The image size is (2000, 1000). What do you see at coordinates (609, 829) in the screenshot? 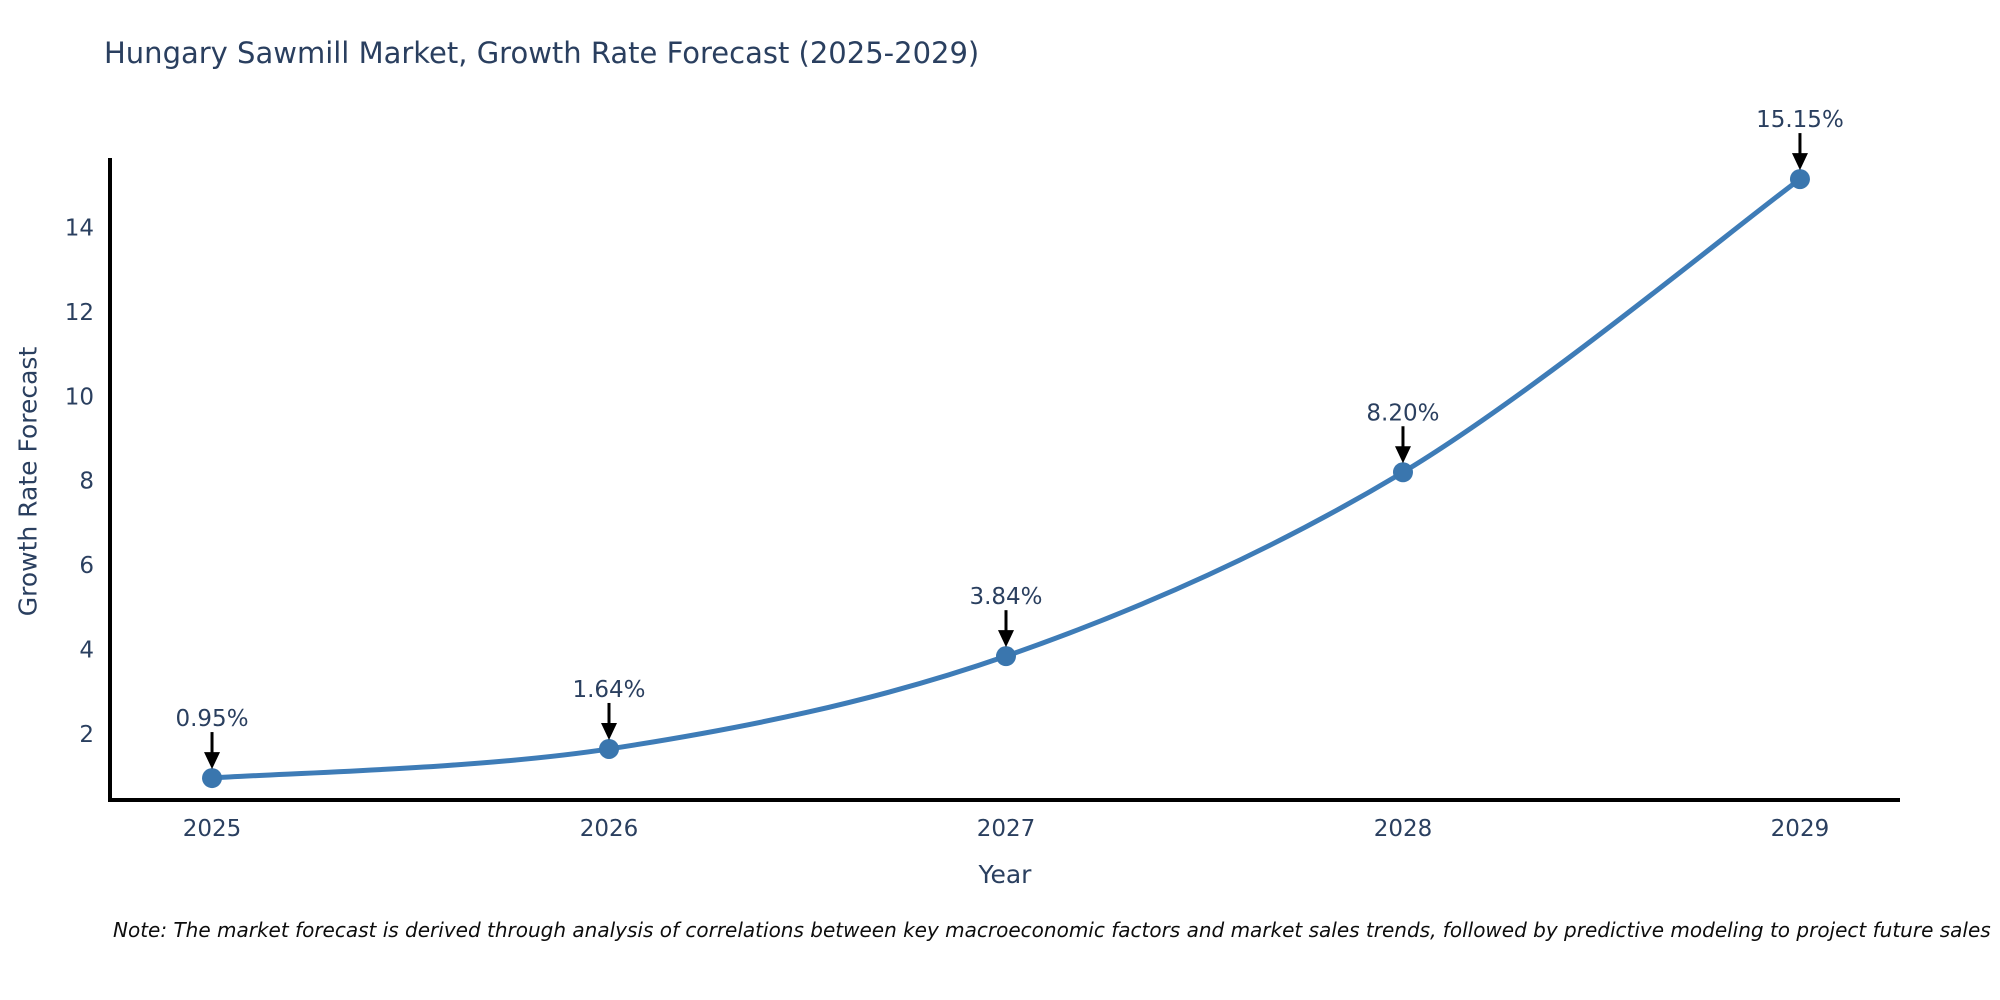
I see `x-tick-label: 2026` at bounding box center [609, 829].